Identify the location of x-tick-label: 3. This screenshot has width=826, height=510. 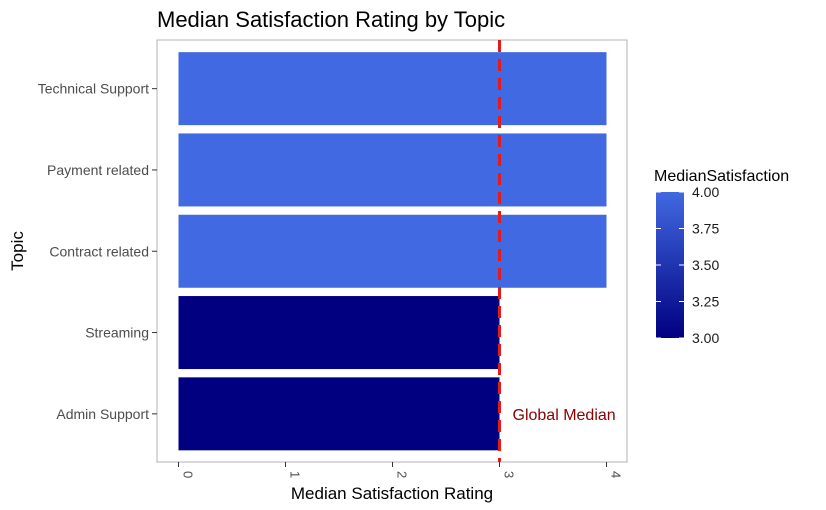
(509, 474).